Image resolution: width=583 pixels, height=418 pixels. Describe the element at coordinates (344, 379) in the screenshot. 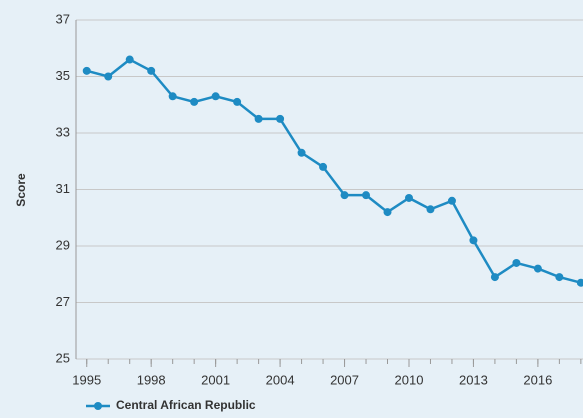

I see `x-tick-label: 2007` at that location.